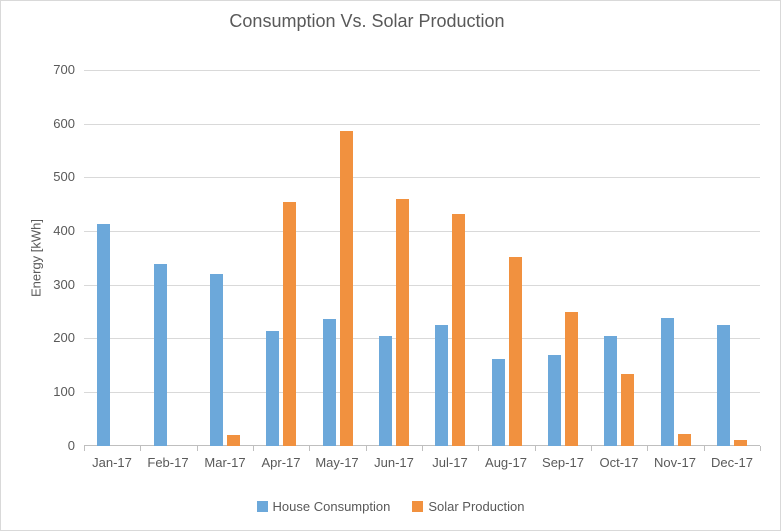 The image size is (781, 531). What do you see at coordinates (732, 462) in the screenshot?
I see `x-tick-label-dec-17: Dec-17` at bounding box center [732, 462].